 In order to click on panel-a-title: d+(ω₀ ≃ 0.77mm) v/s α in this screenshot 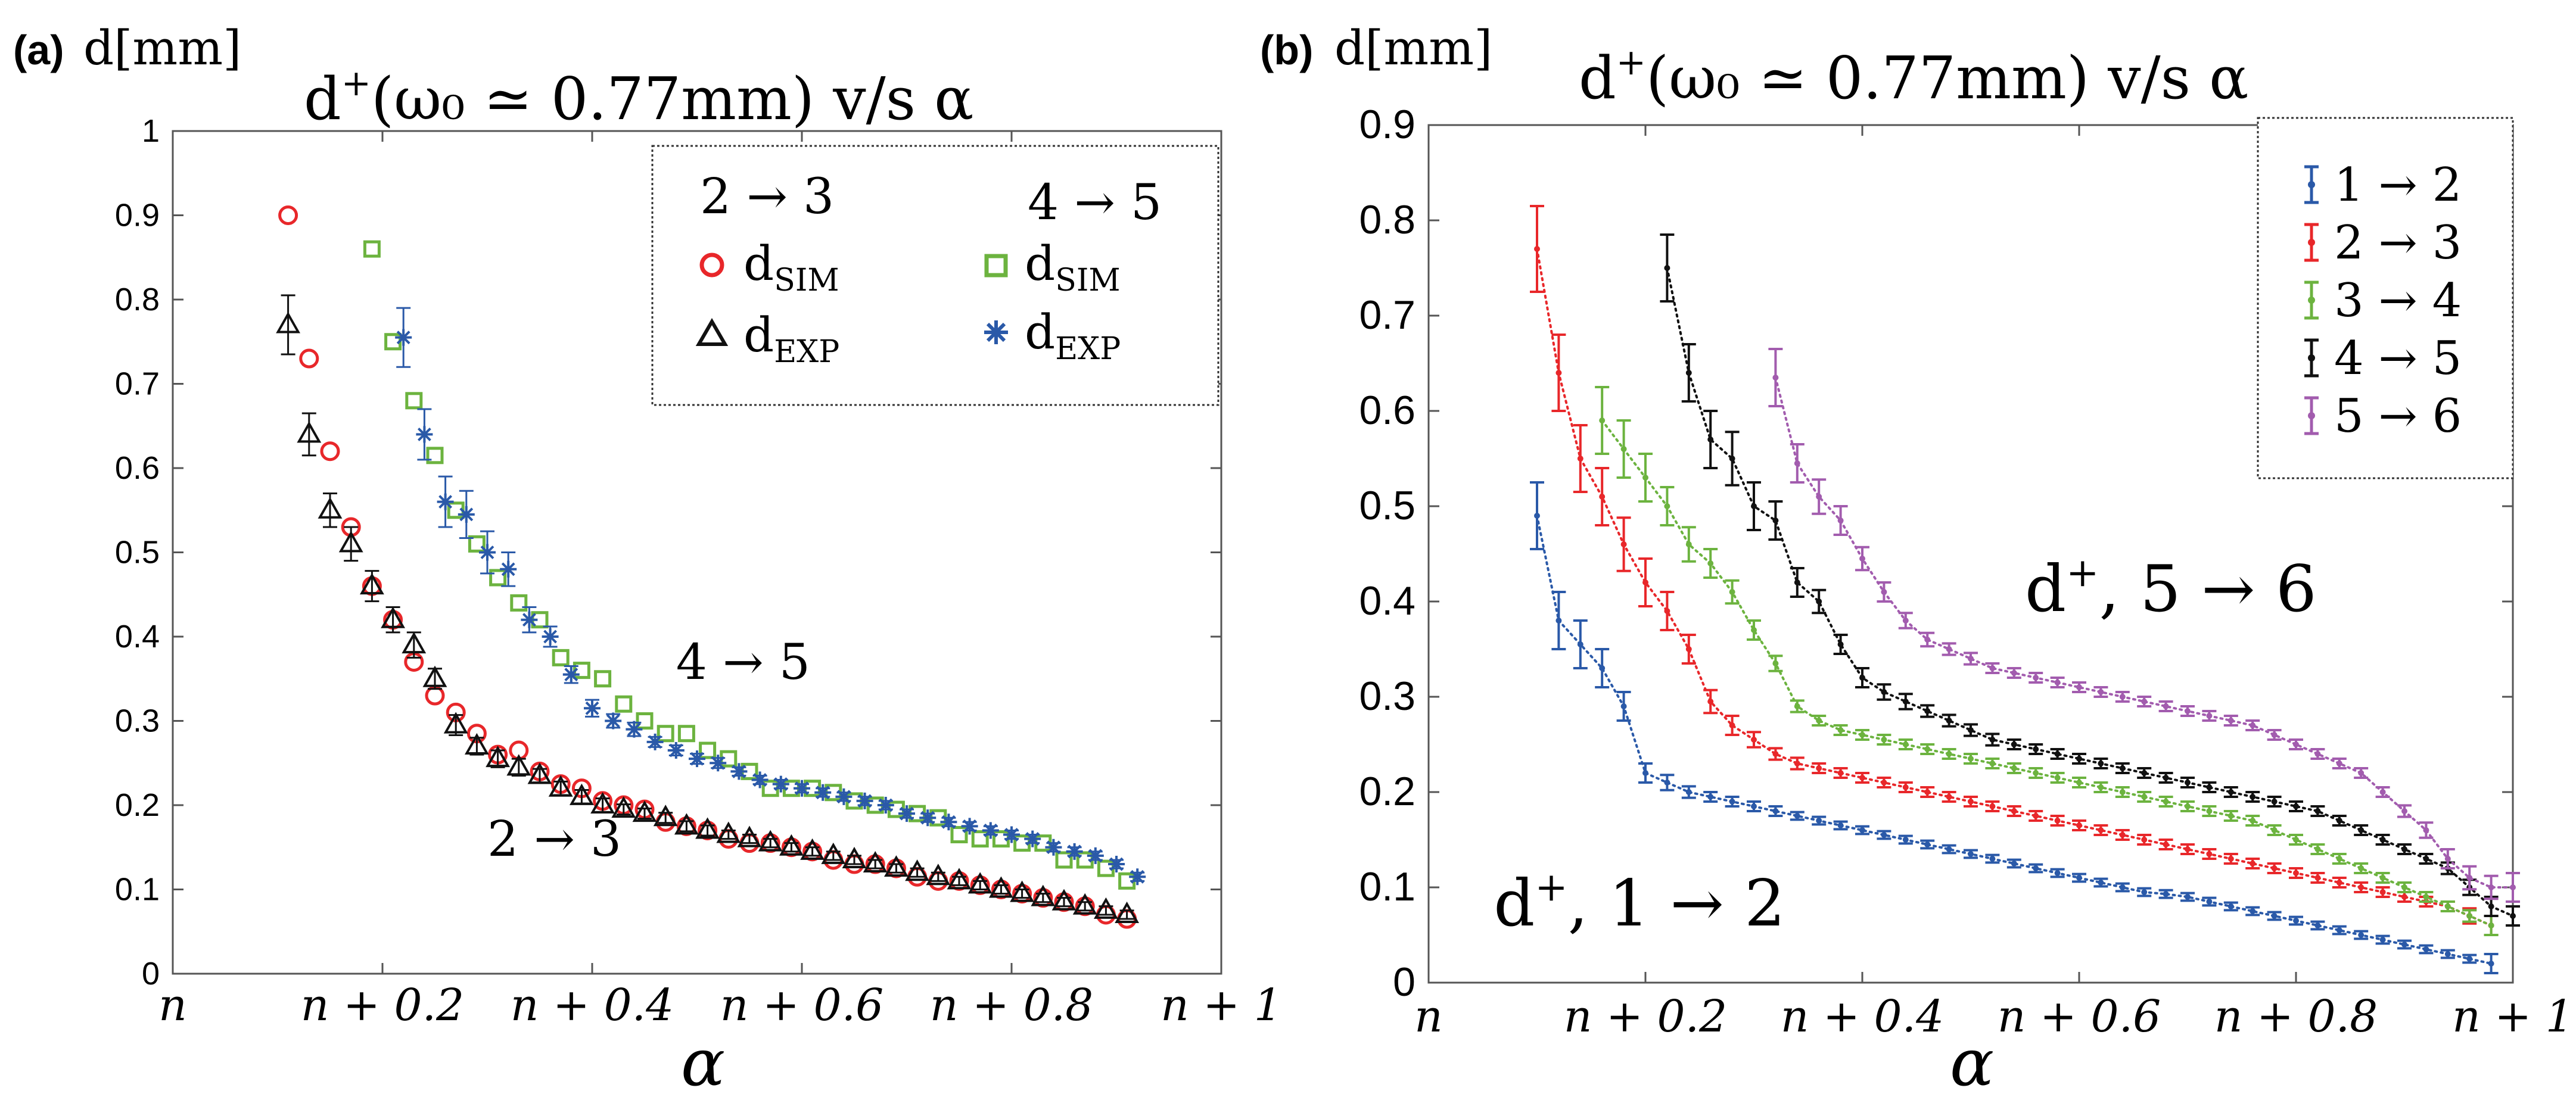, I will do `click(638, 98)`.